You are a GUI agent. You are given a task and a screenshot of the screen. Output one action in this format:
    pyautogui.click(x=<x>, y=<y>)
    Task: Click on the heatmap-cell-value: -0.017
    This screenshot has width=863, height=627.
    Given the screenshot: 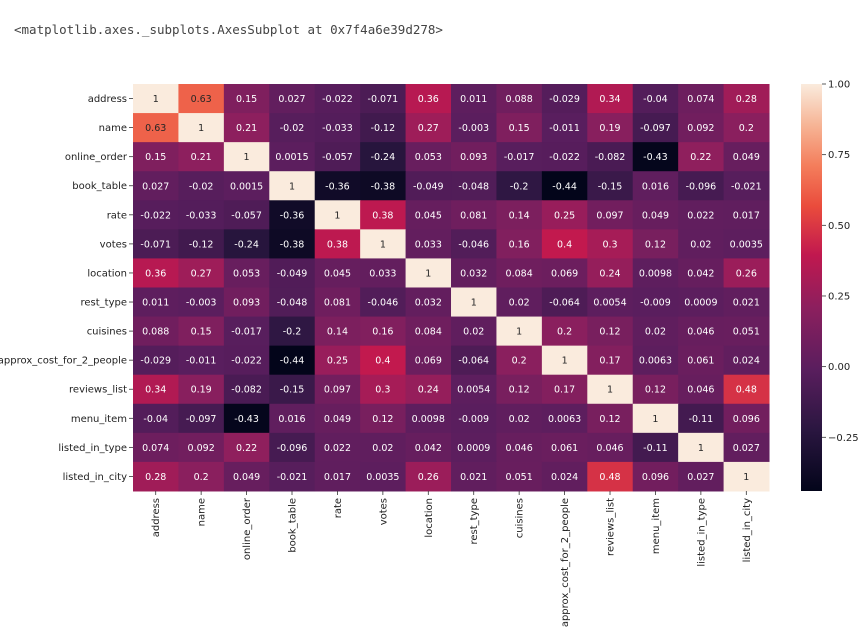 What is the action you would take?
    pyautogui.click(x=246, y=332)
    